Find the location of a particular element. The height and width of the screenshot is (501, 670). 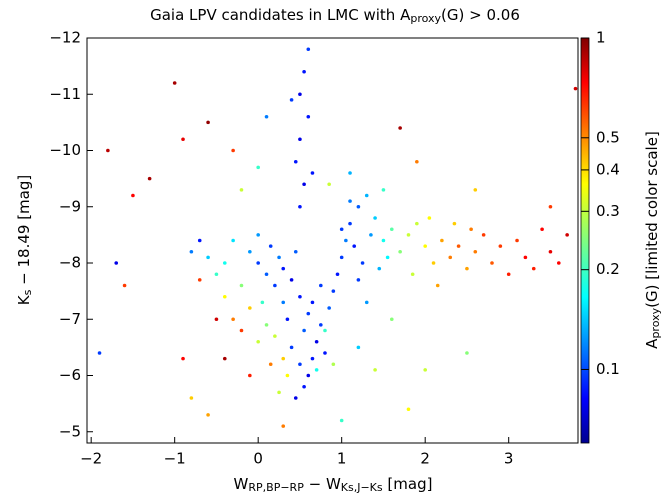

y-tick-label: −8 is located at coordinates (70, 263).